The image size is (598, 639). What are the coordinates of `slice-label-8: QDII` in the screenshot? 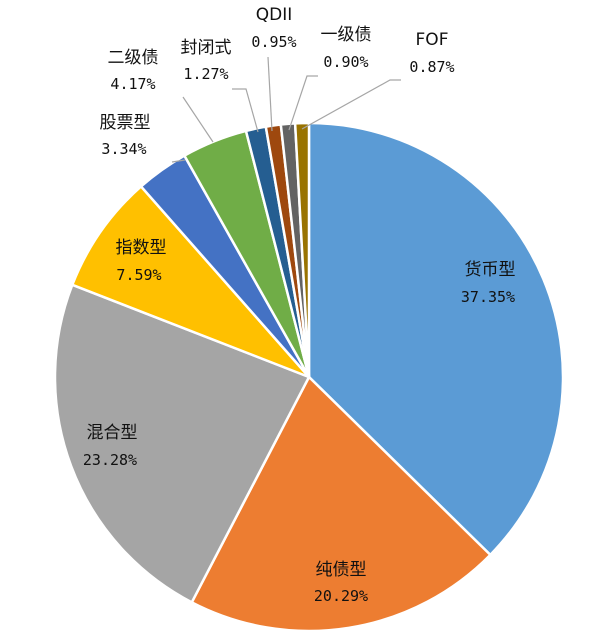 It's located at (274, 15).